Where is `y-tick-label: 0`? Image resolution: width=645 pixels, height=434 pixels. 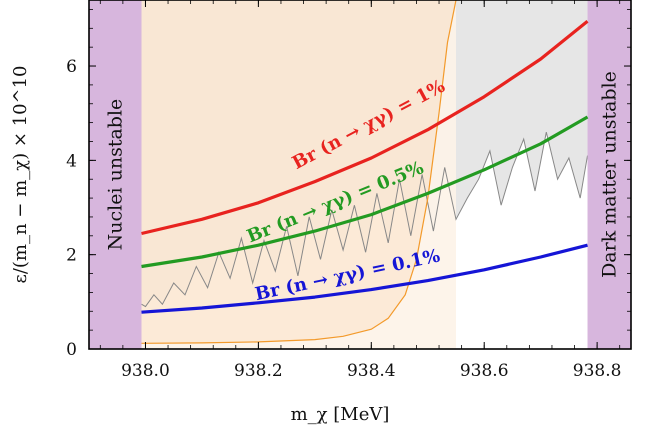
y-tick-label: 0 is located at coordinates (71, 350).